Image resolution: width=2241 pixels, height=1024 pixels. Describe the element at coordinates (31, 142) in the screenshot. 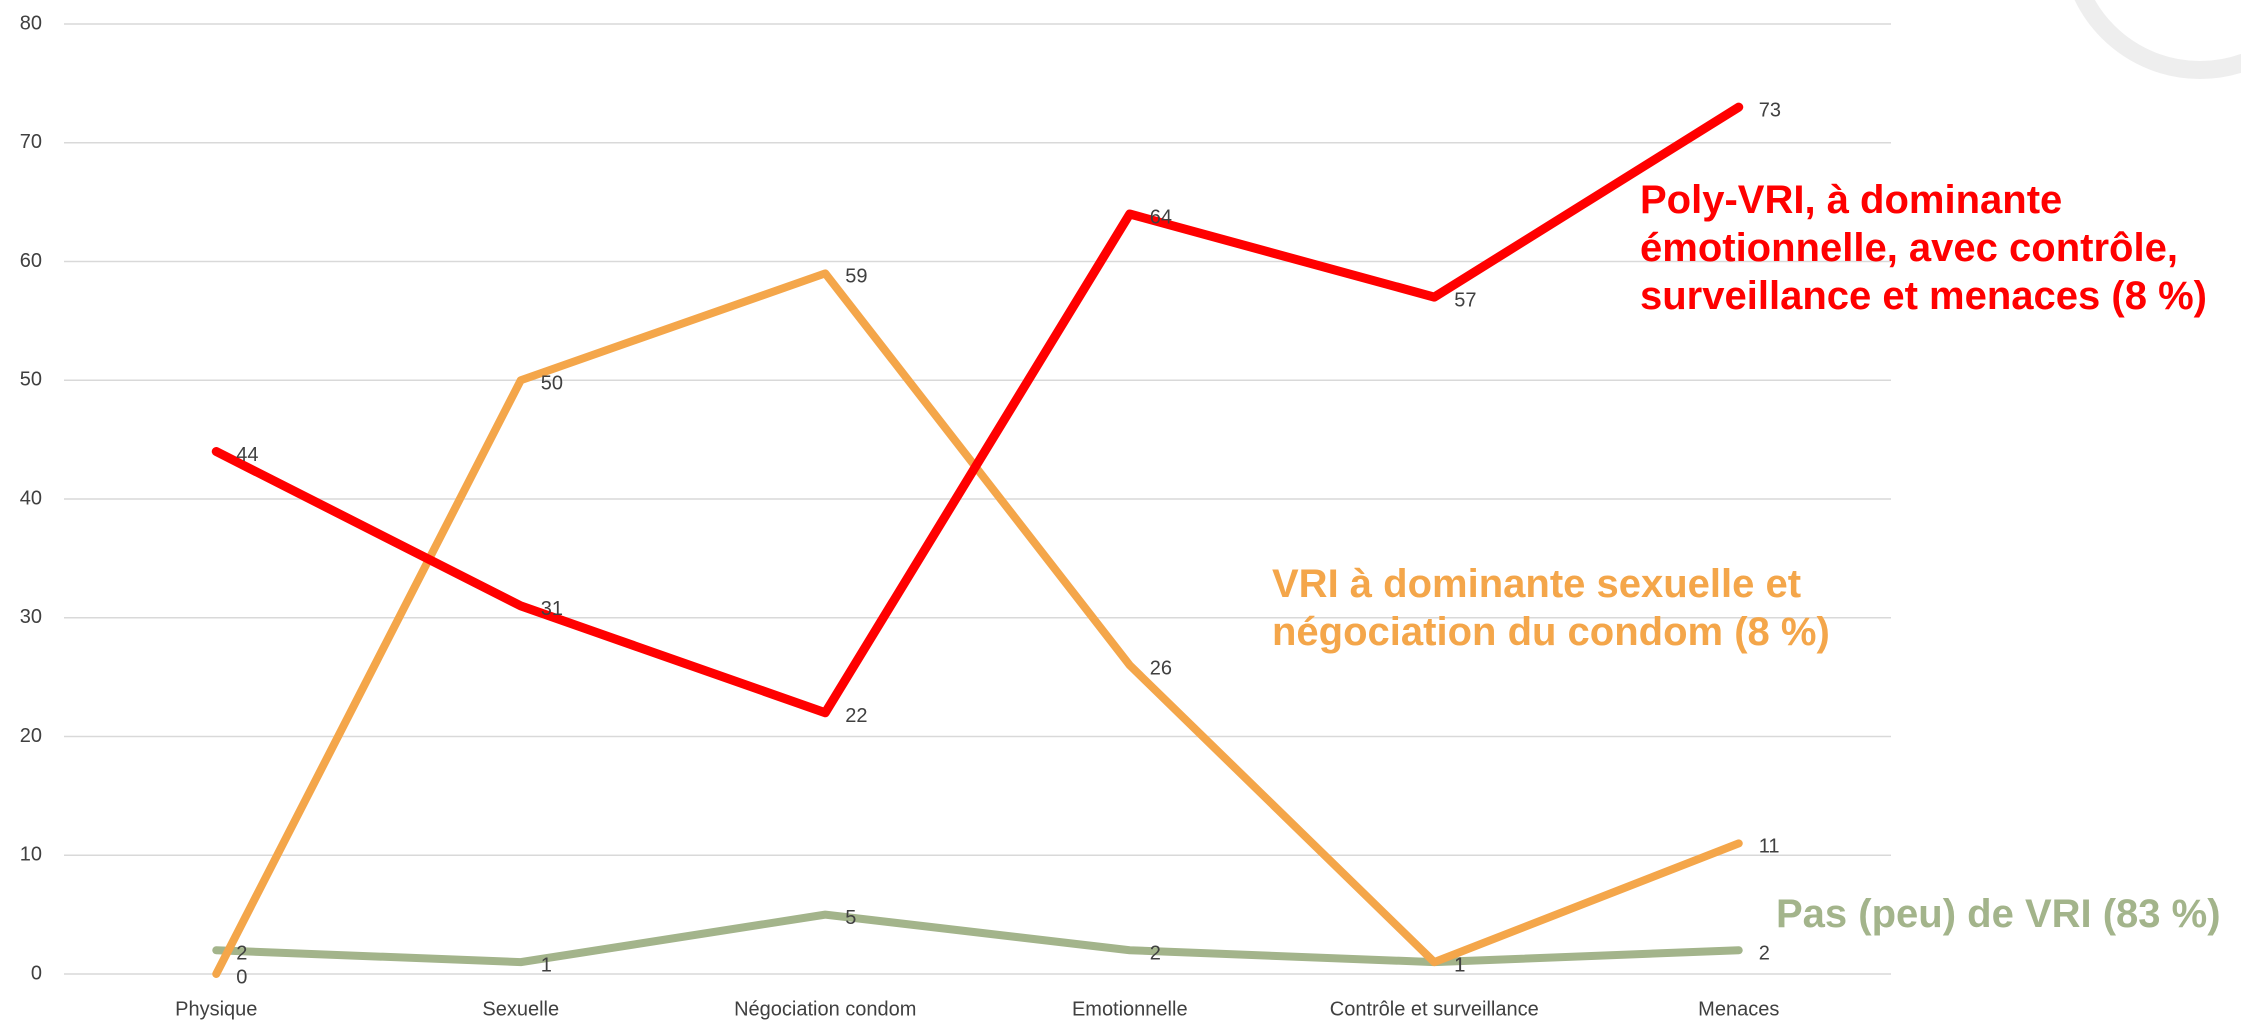

I see `y-tick-label: 70` at that location.